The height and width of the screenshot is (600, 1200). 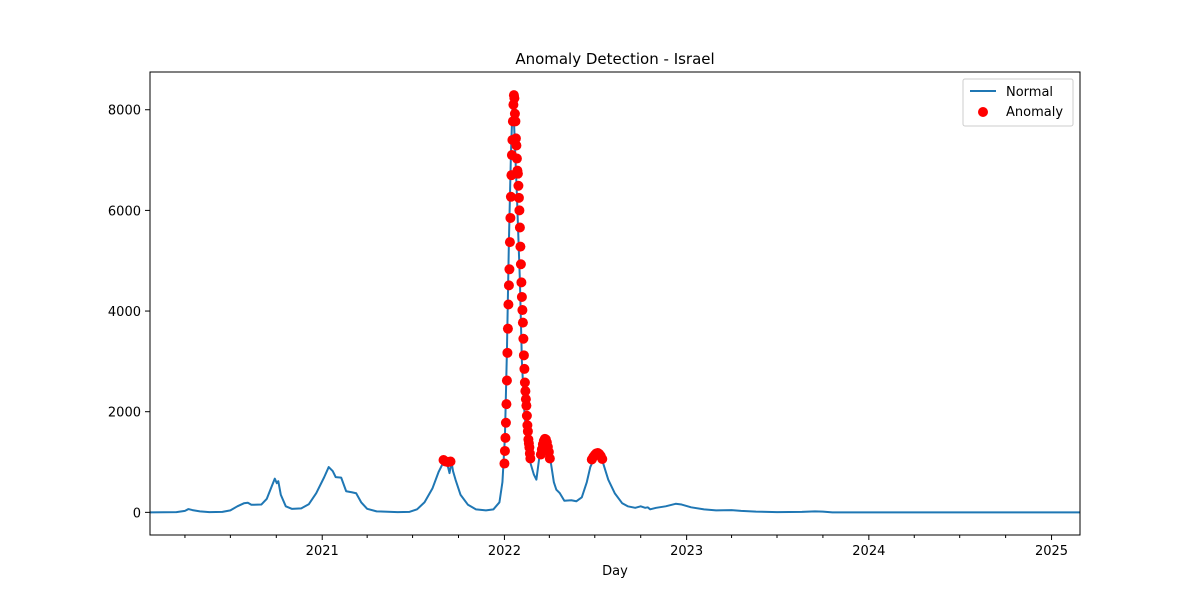 What do you see at coordinates (868, 551) in the screenshot?
I see `x-tick-label: 2024` at bounding box center [868, 551].